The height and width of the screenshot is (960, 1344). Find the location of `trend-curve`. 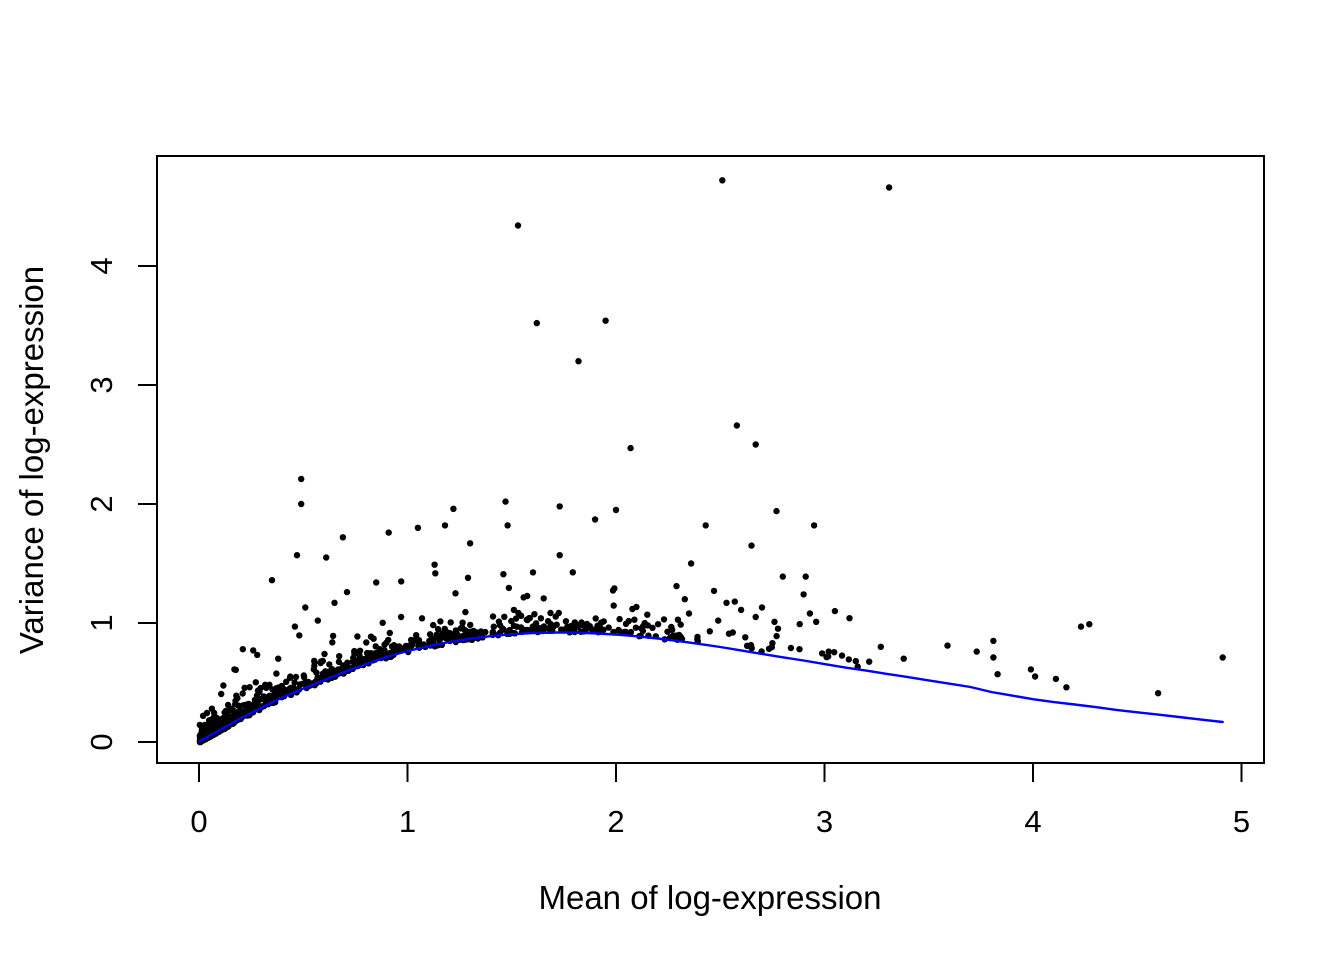

trend-curve is located at coordinates (710, 687).